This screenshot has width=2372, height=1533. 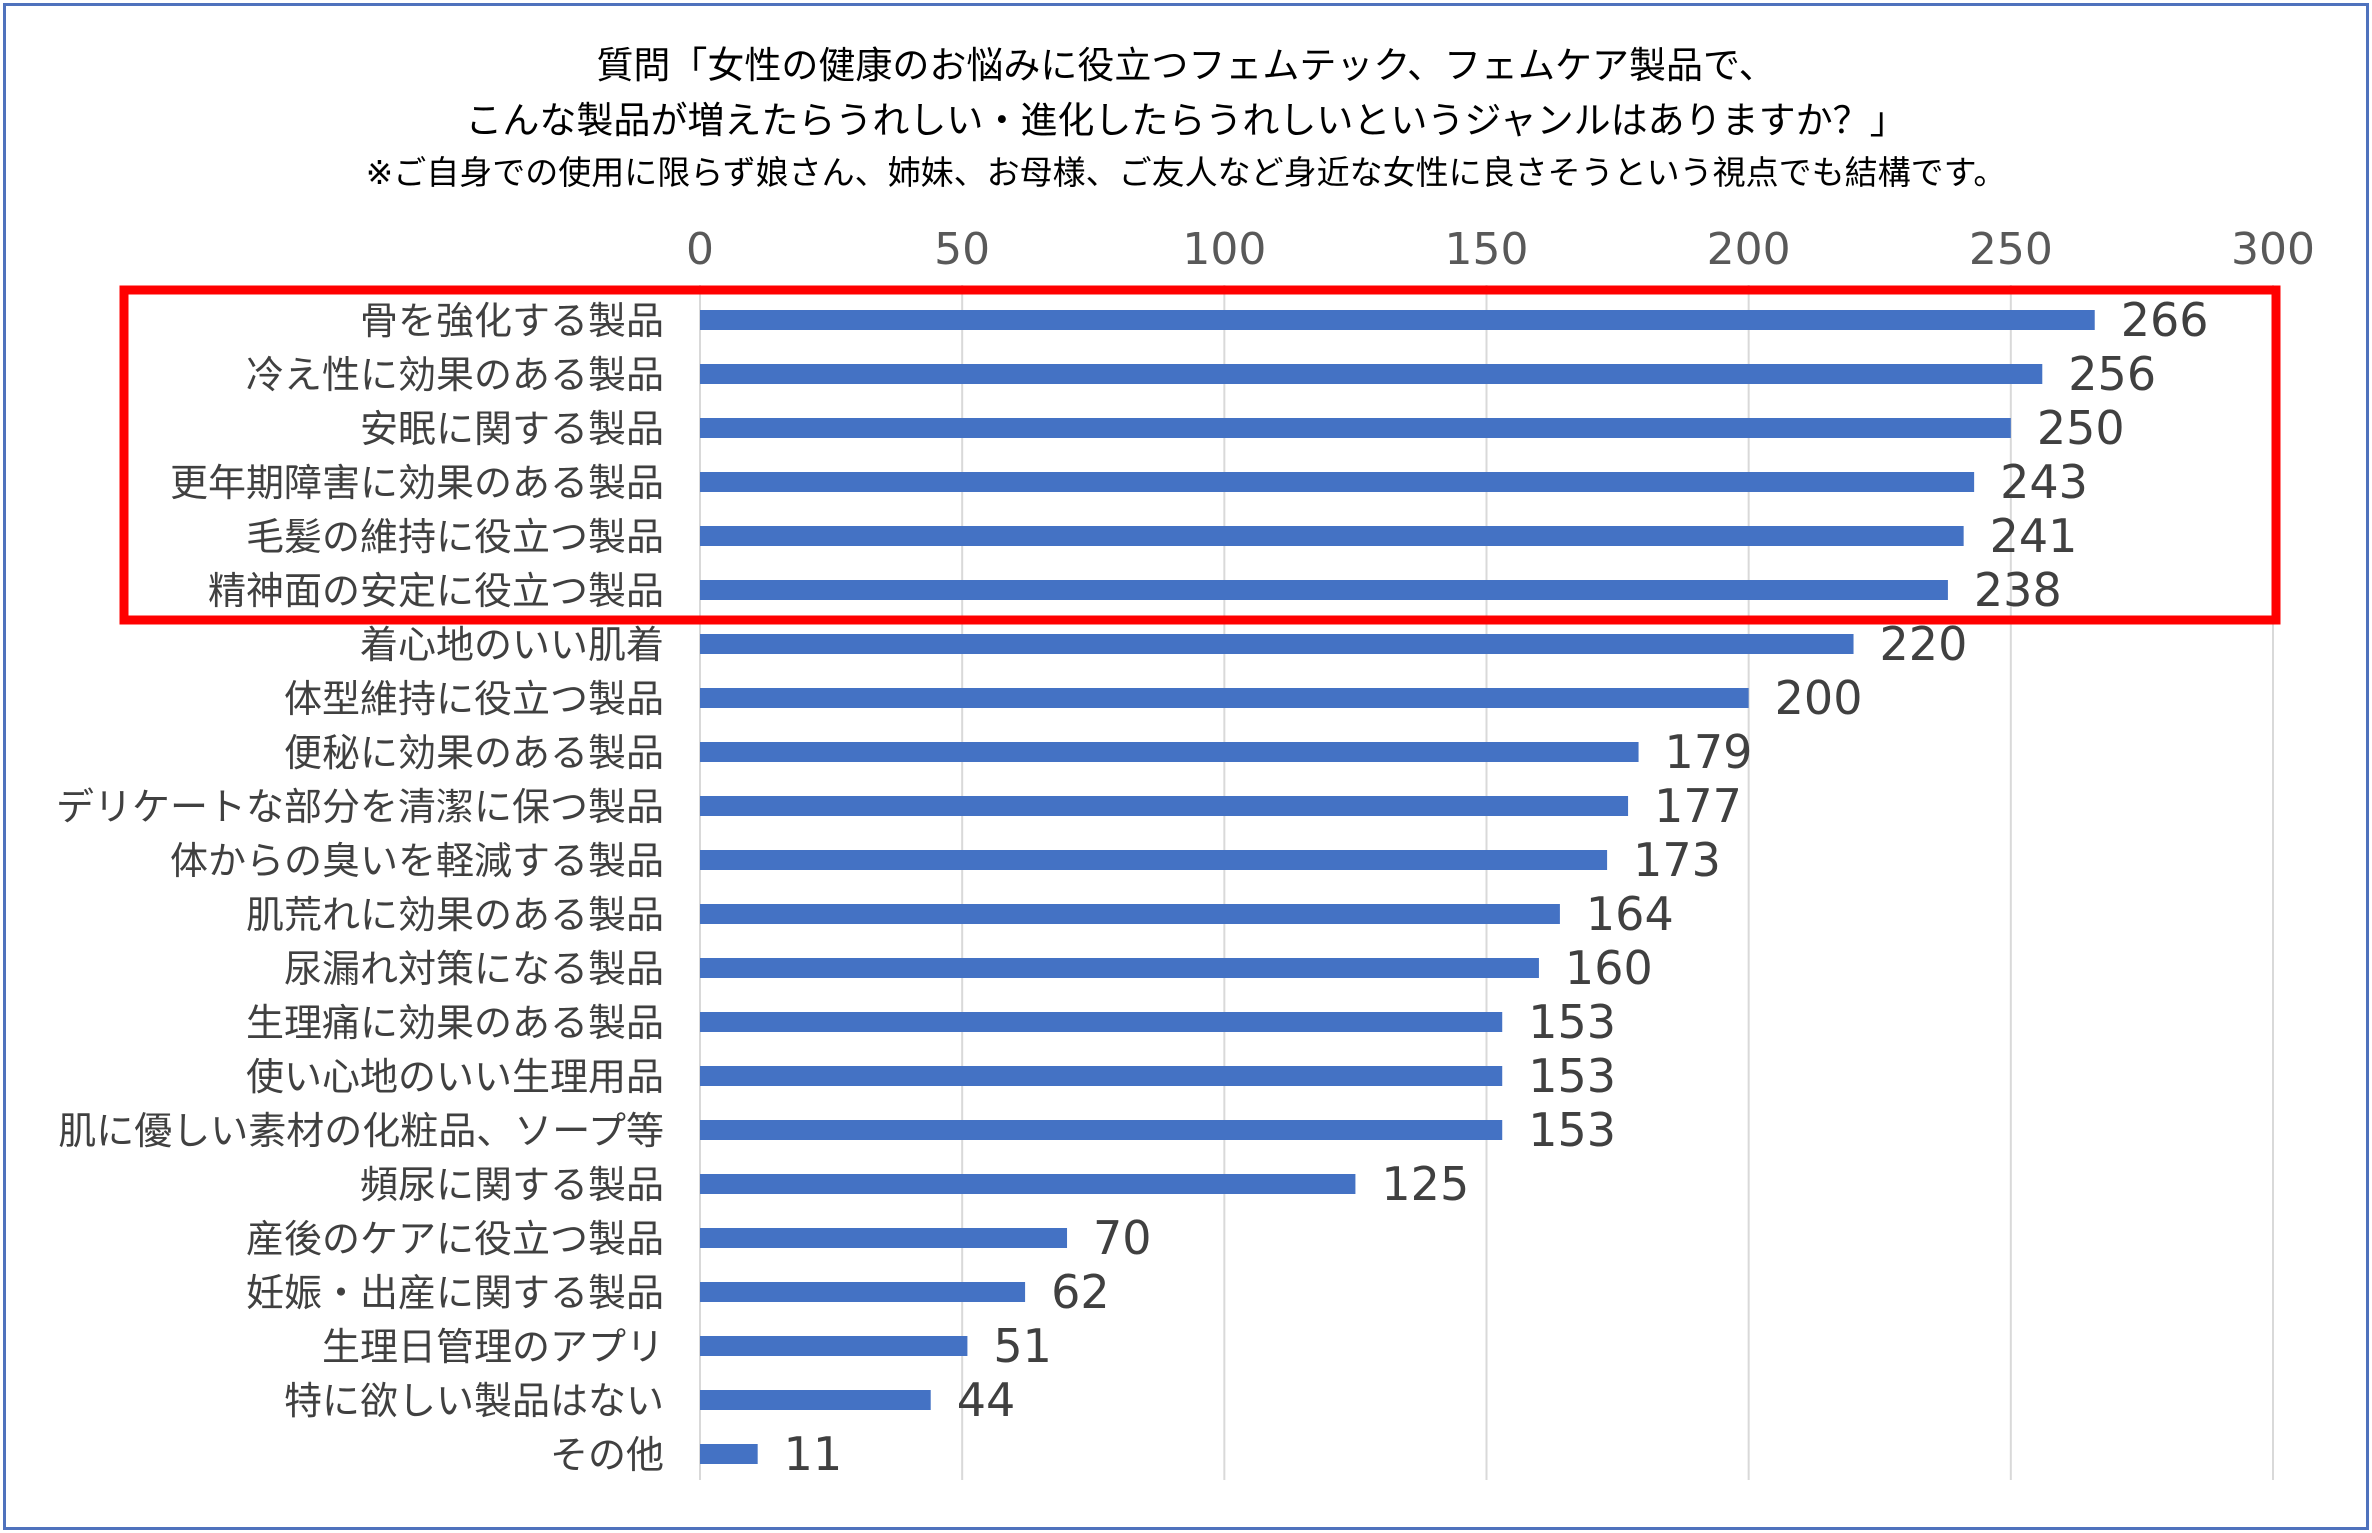 I want to click on category-label: 精神面の安定に役立つ製品, so click(x=436, y=591).